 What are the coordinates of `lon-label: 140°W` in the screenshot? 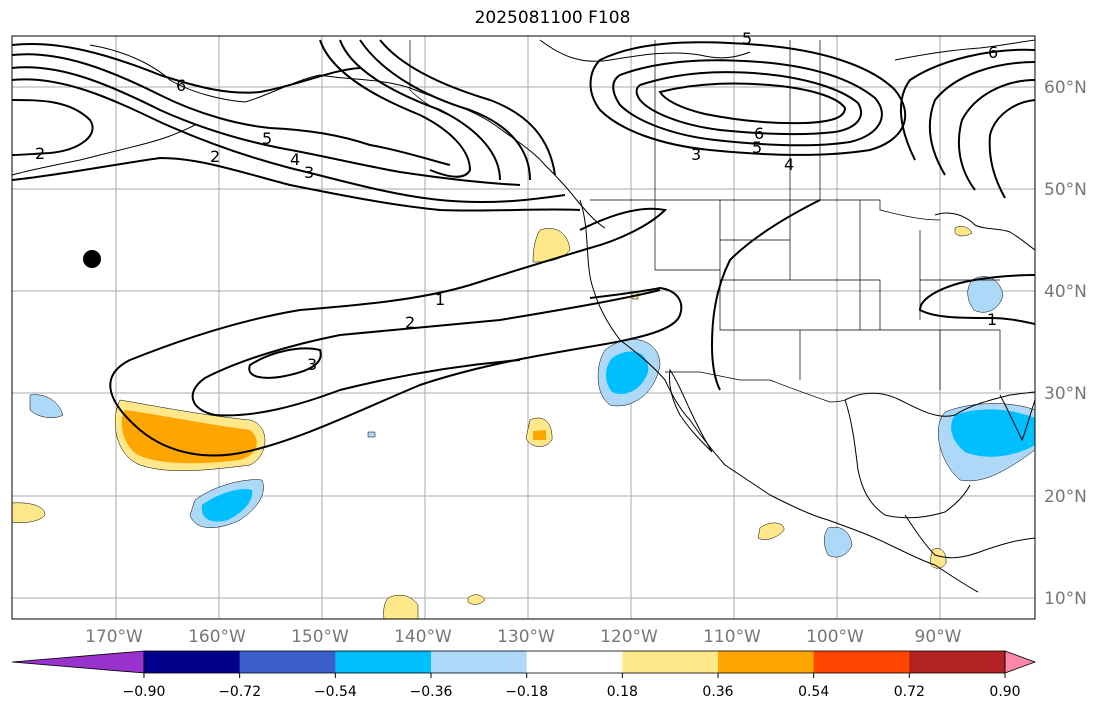 It's located at (423, 637).